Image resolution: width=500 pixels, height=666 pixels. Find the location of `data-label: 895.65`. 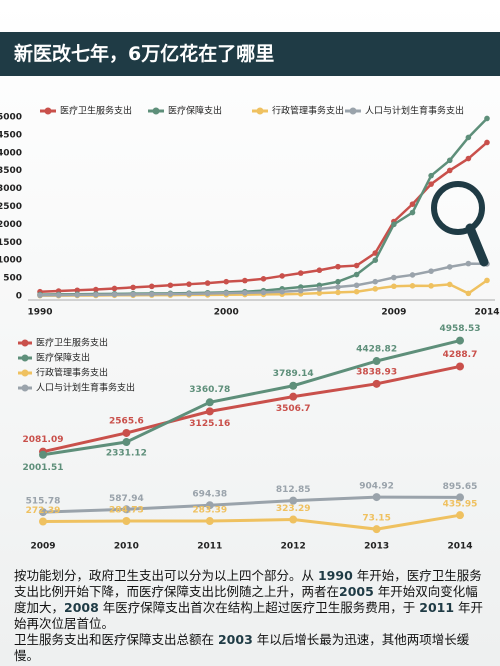

data-label: 895.65 is located at coordinates (460, 487).